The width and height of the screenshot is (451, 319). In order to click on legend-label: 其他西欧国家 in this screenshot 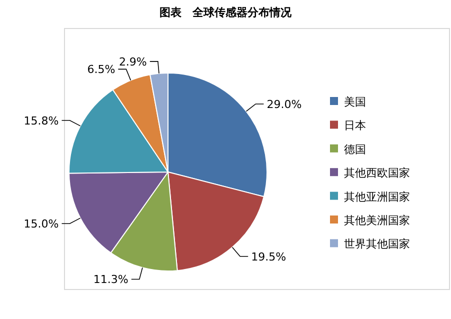, I will do `click(377, 173)`.